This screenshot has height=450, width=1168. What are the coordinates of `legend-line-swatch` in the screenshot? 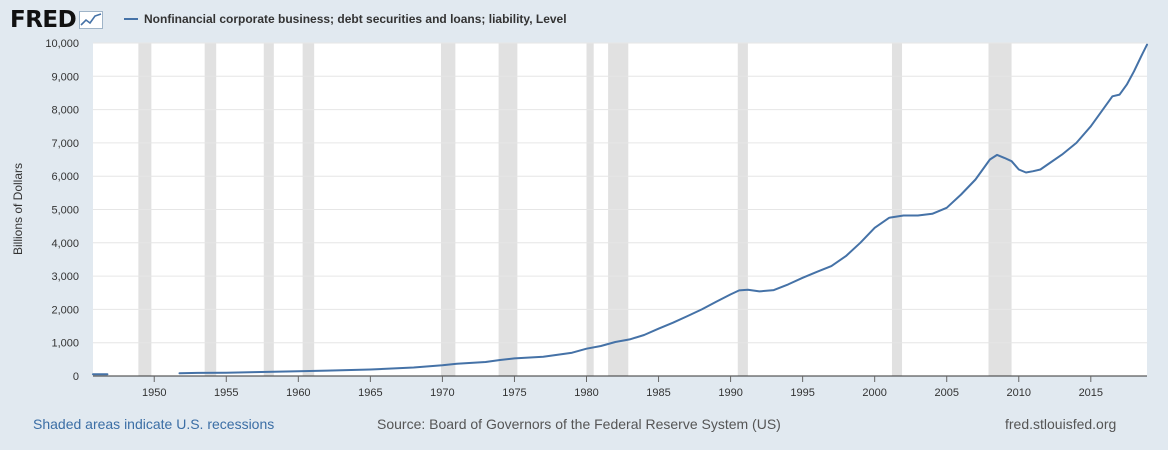 It's located at (131, 19).